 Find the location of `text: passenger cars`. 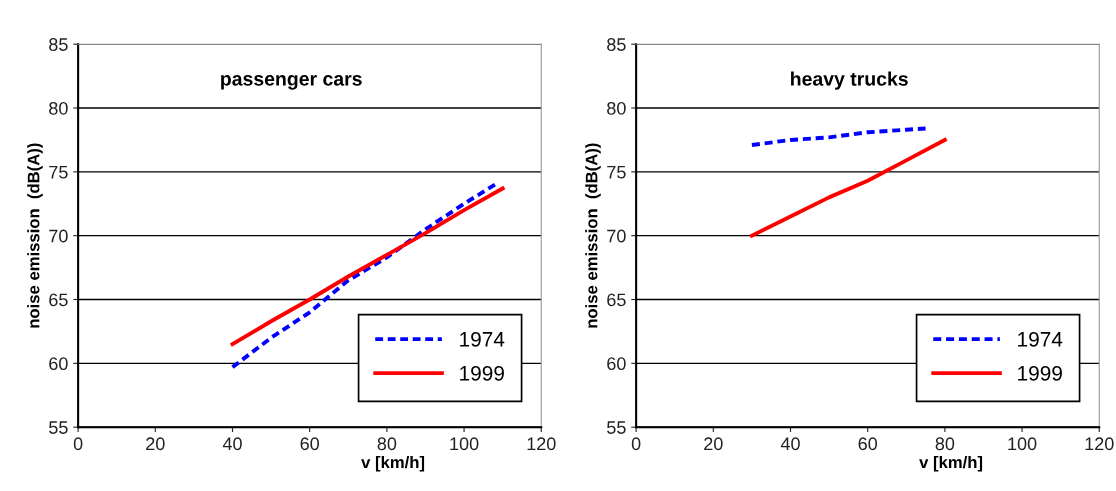

text: passenger cars is located at coordinates (291, 82).